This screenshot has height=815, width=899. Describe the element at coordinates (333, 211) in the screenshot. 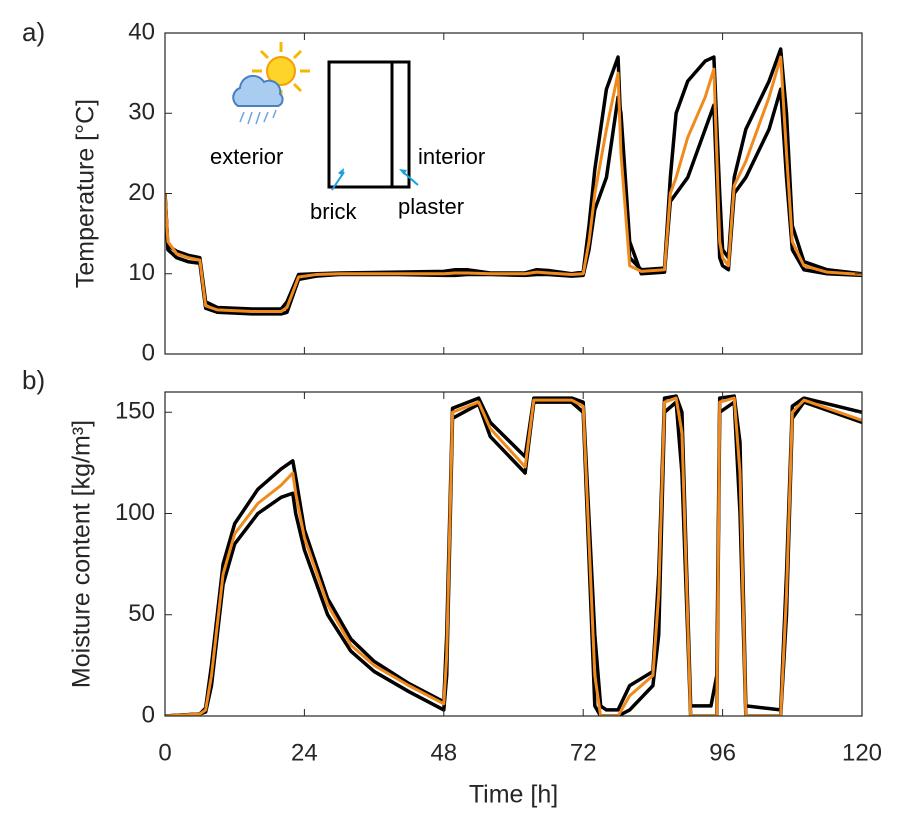

I see `annotation: brick` at that location.